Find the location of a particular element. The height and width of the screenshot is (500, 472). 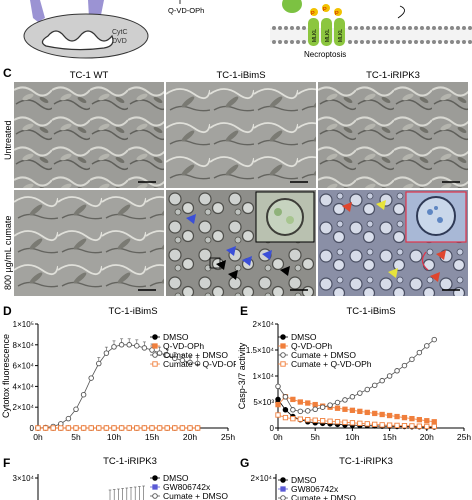

protein-blob is located at coordinates (292, 6).